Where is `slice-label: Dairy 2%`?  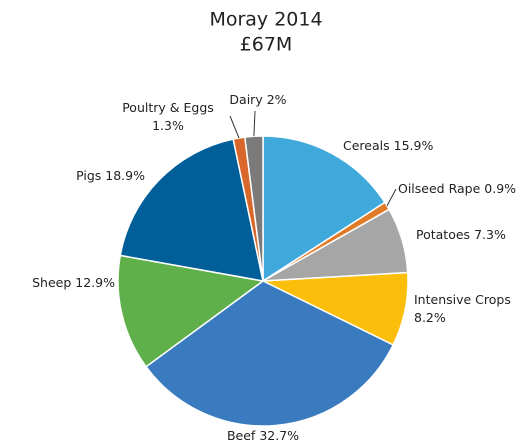 slice-label: Dairy 2% is located at coordinates (257, 99).